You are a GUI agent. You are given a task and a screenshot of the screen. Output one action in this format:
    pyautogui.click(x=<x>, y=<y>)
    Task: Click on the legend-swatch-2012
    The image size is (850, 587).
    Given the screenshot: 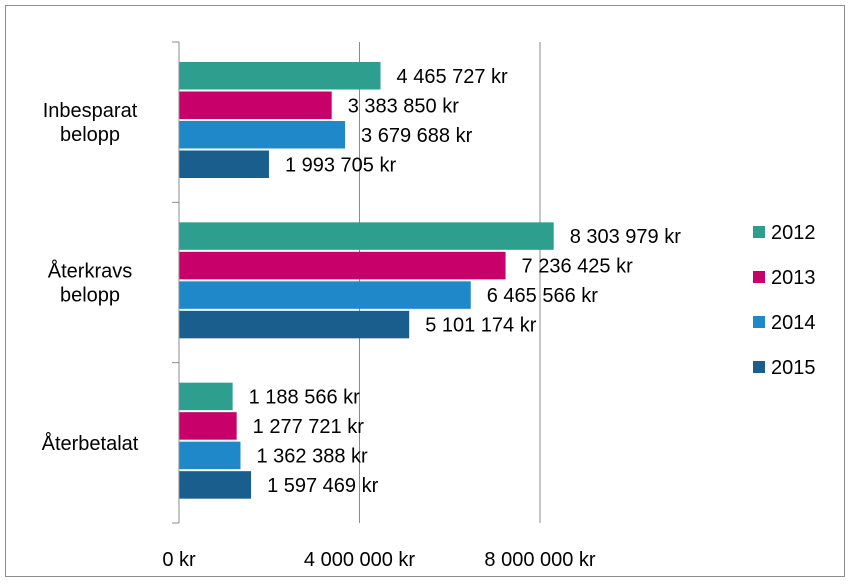 What is the action you would take?
    pyautogui.click(x=759, y=232)
    